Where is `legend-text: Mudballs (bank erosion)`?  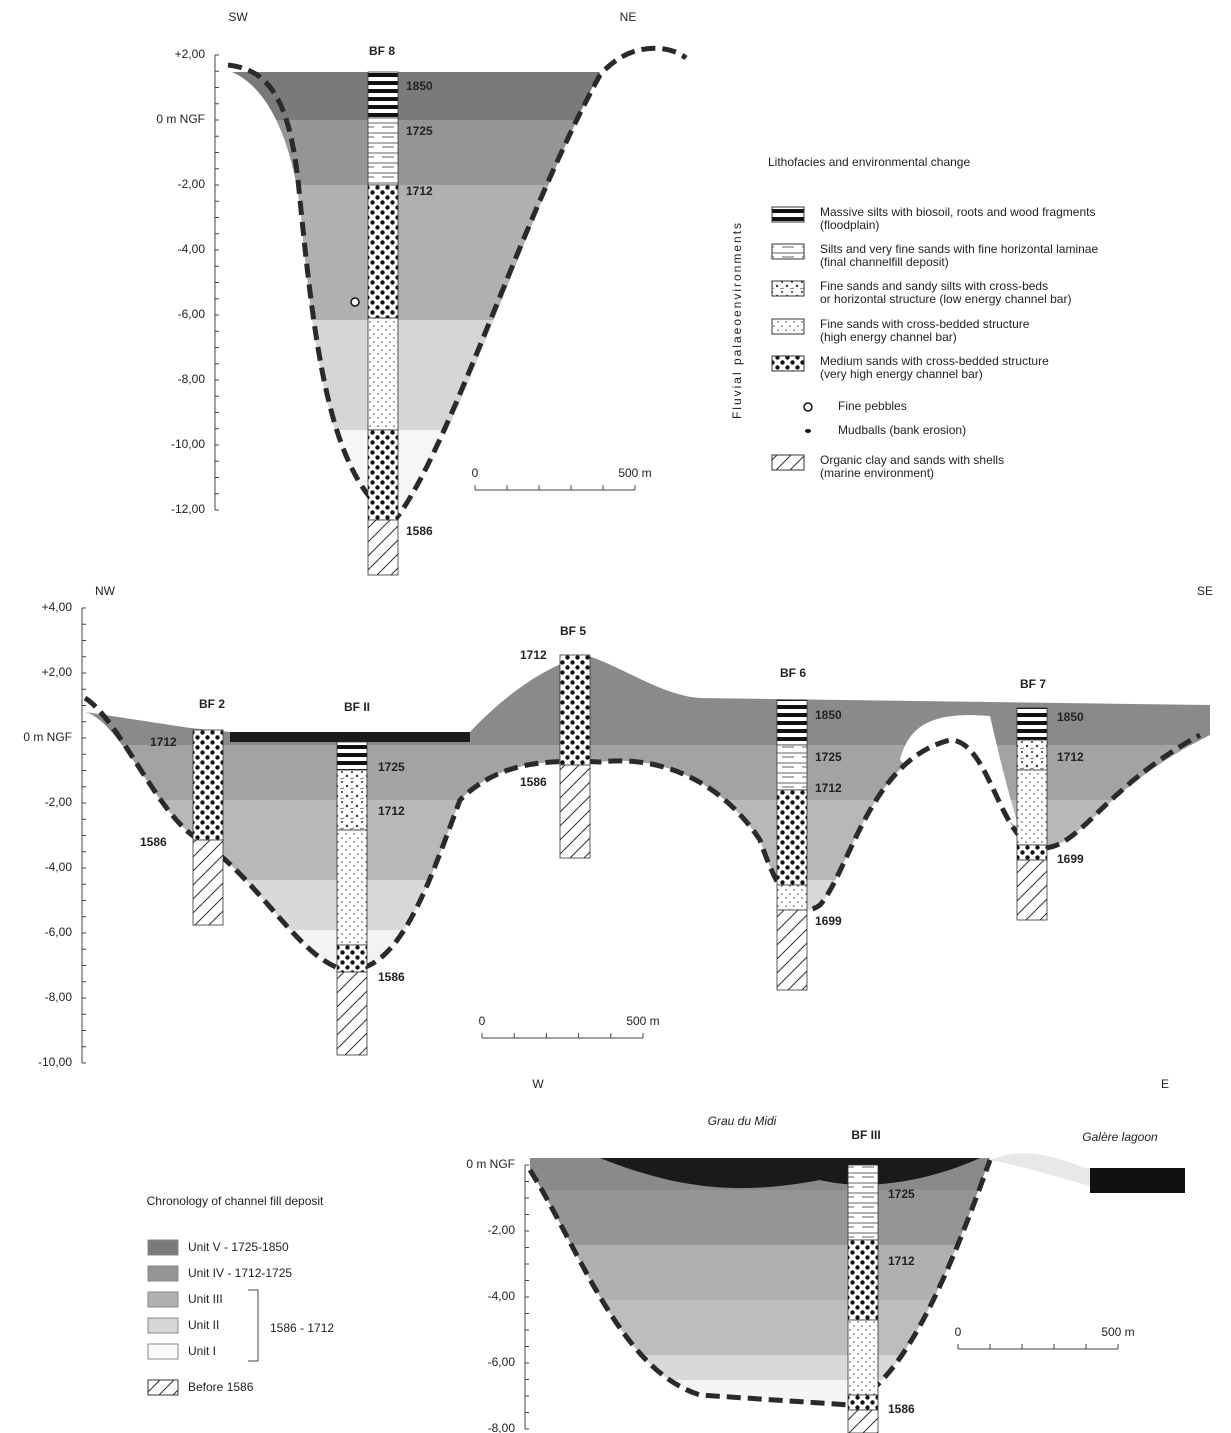
legend-text: Mudballs (bank erosion) is located at coordinates (902, 430).